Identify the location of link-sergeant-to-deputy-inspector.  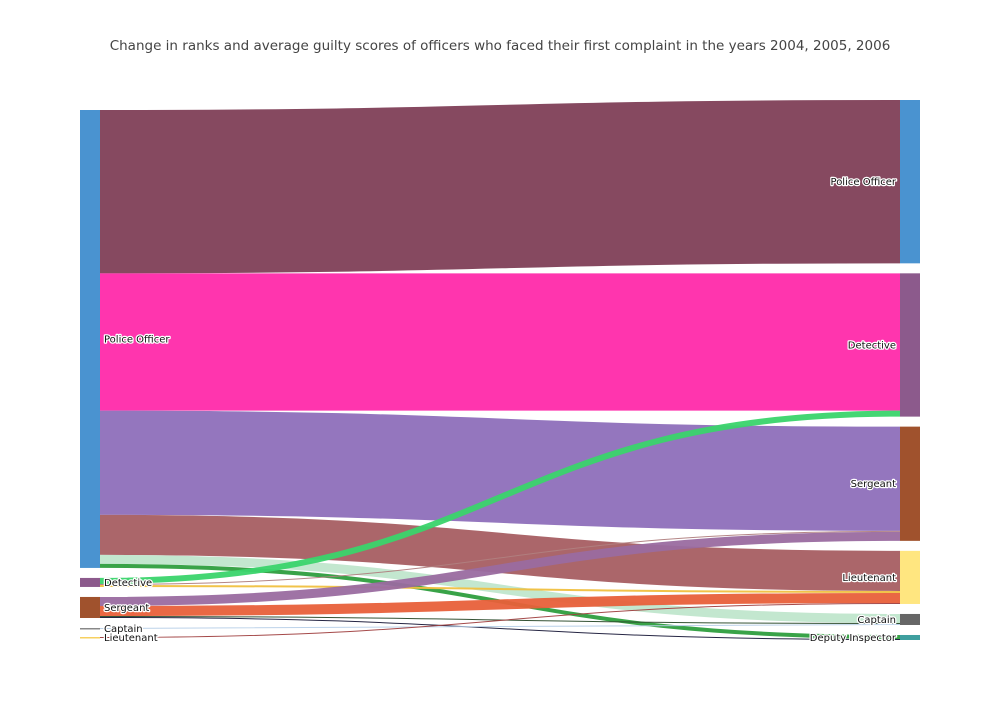
(500, 628).